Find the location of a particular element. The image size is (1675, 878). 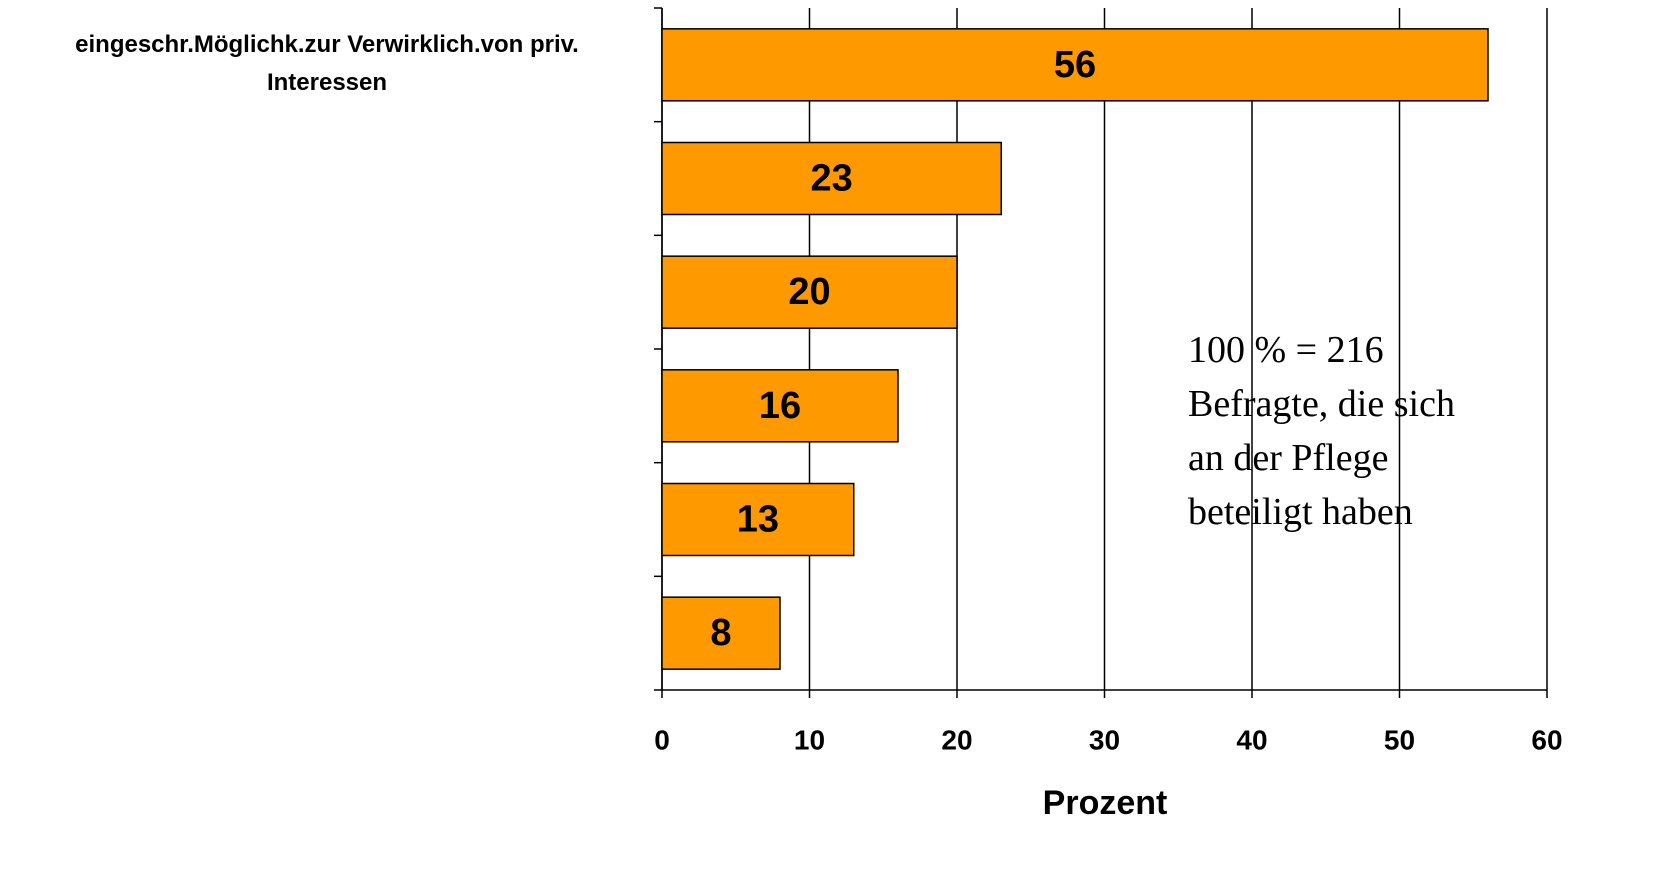

value-label: 56 is located at coordinates (1075, 65).